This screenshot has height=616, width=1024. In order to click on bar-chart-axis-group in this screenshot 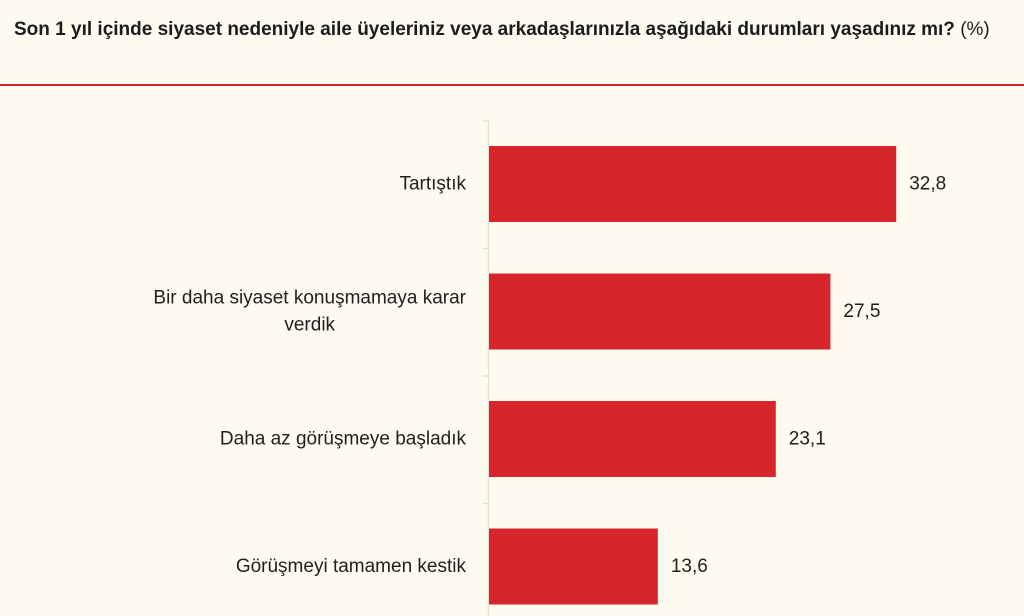, I will do `click(486, 368)`.